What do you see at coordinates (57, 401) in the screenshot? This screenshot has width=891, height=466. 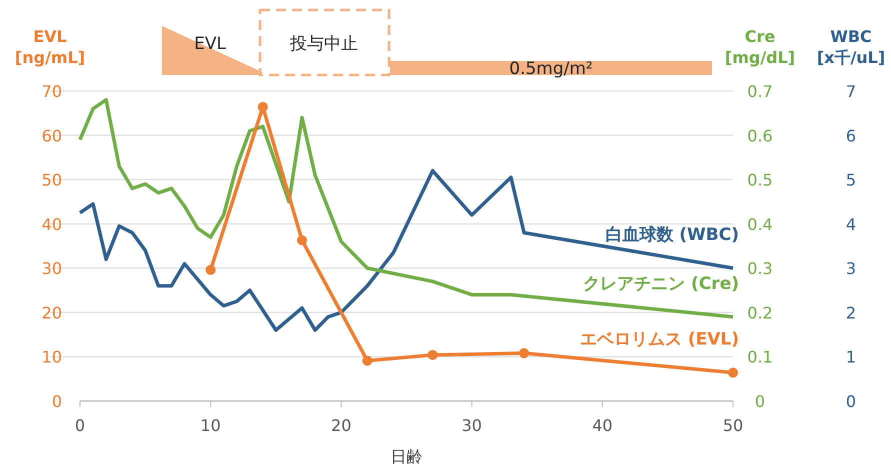 I see `y-tick-label: 0` at bounding box center [57, 401].